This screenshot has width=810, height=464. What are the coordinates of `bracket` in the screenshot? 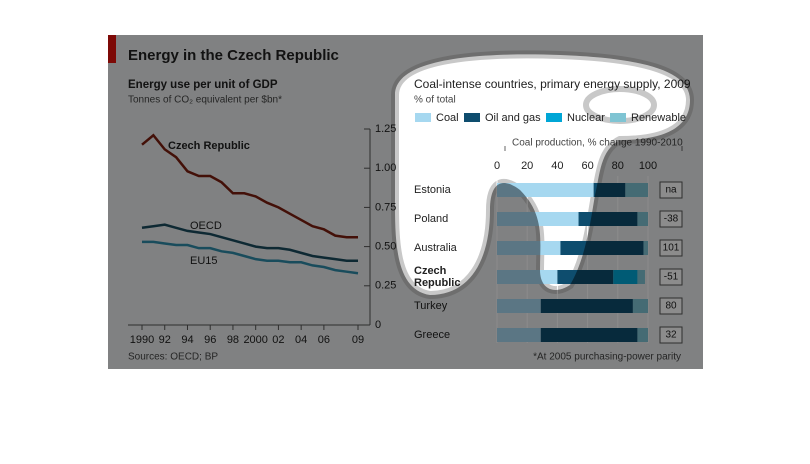 It's located at (593, 148).